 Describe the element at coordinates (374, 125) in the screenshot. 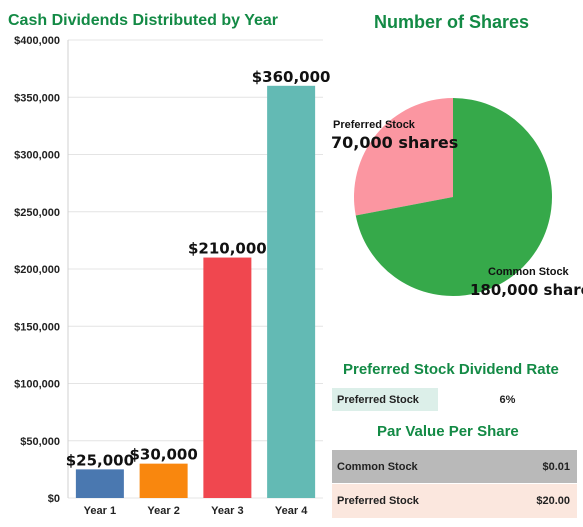

I see `pie-label-preferred: Preferred Stock` at that location.